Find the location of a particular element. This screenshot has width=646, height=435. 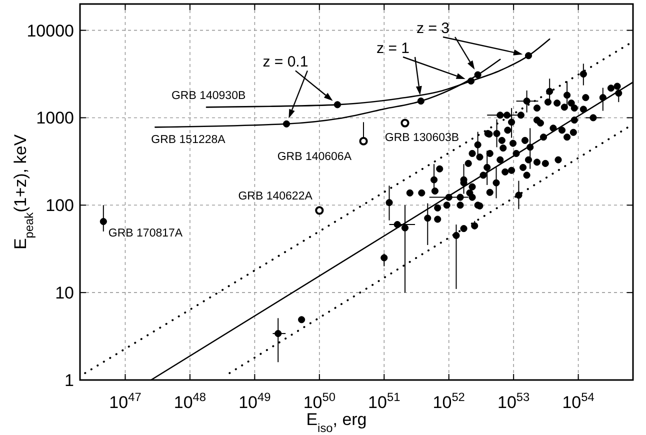

series-label: GRB 151228A is located at coordinates (188, 140).